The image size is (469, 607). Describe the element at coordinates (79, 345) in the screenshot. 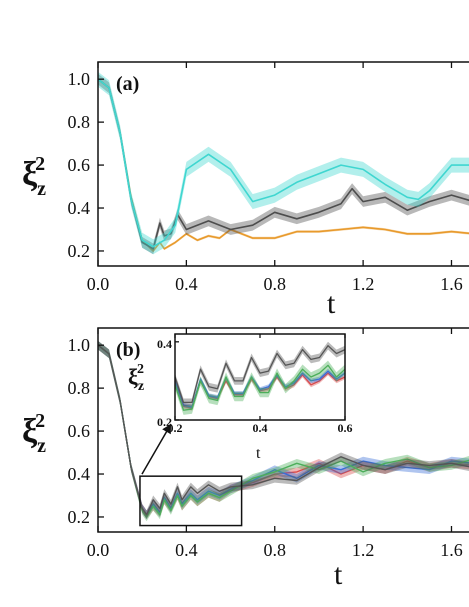

I see `panel-b-ytick-label: 1.0` at that location.